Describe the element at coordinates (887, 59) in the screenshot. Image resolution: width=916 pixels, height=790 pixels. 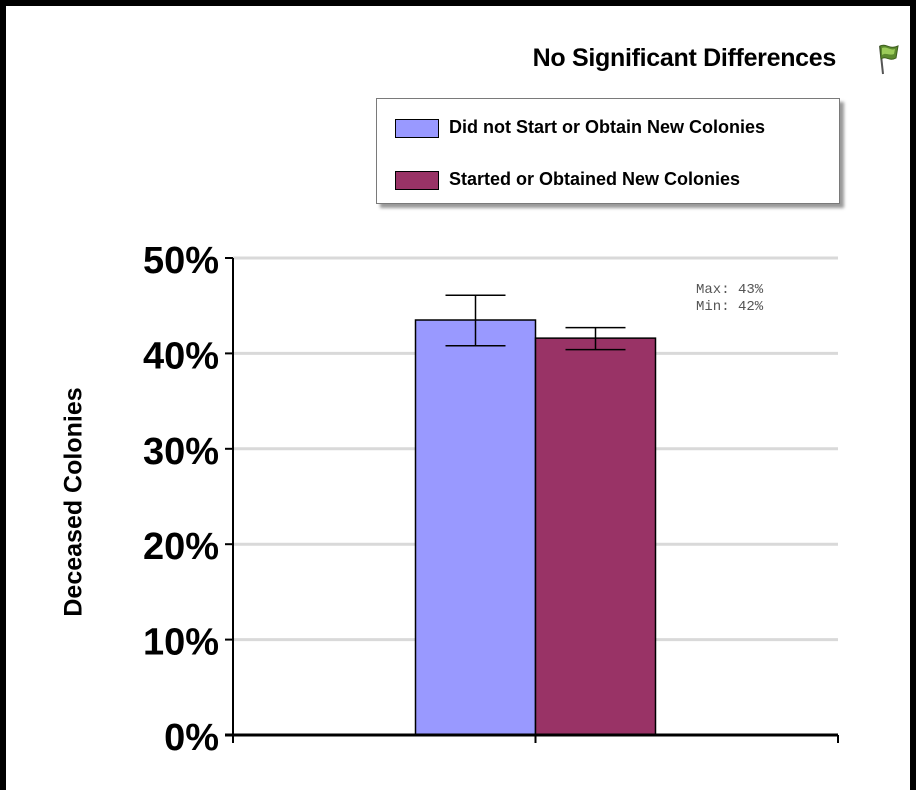
I see `flag-icon` at that location.